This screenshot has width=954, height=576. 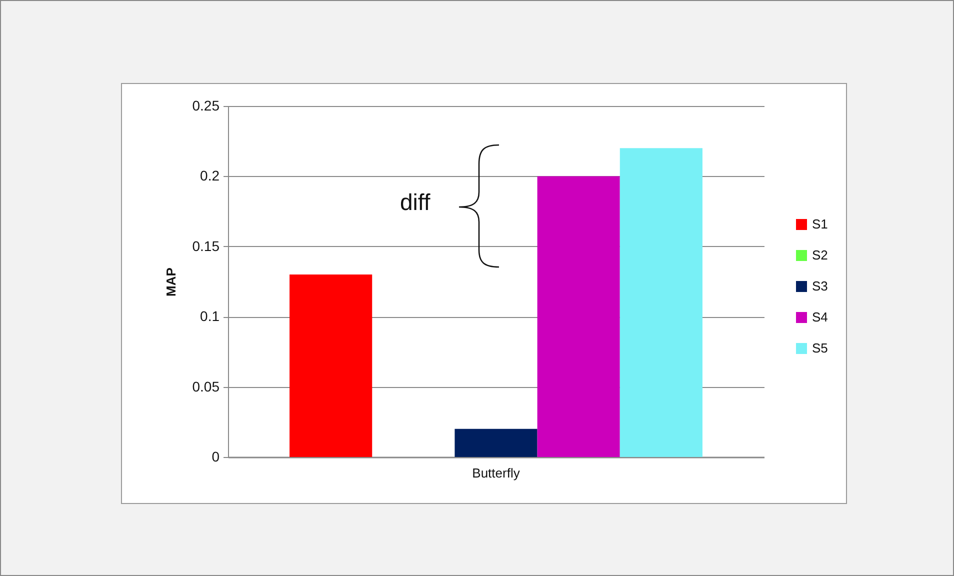 What do you see at coordinates (496, 473) in the screenshot?
I see `x-tick-label: Butterfly` at bounding box center [496, 473].